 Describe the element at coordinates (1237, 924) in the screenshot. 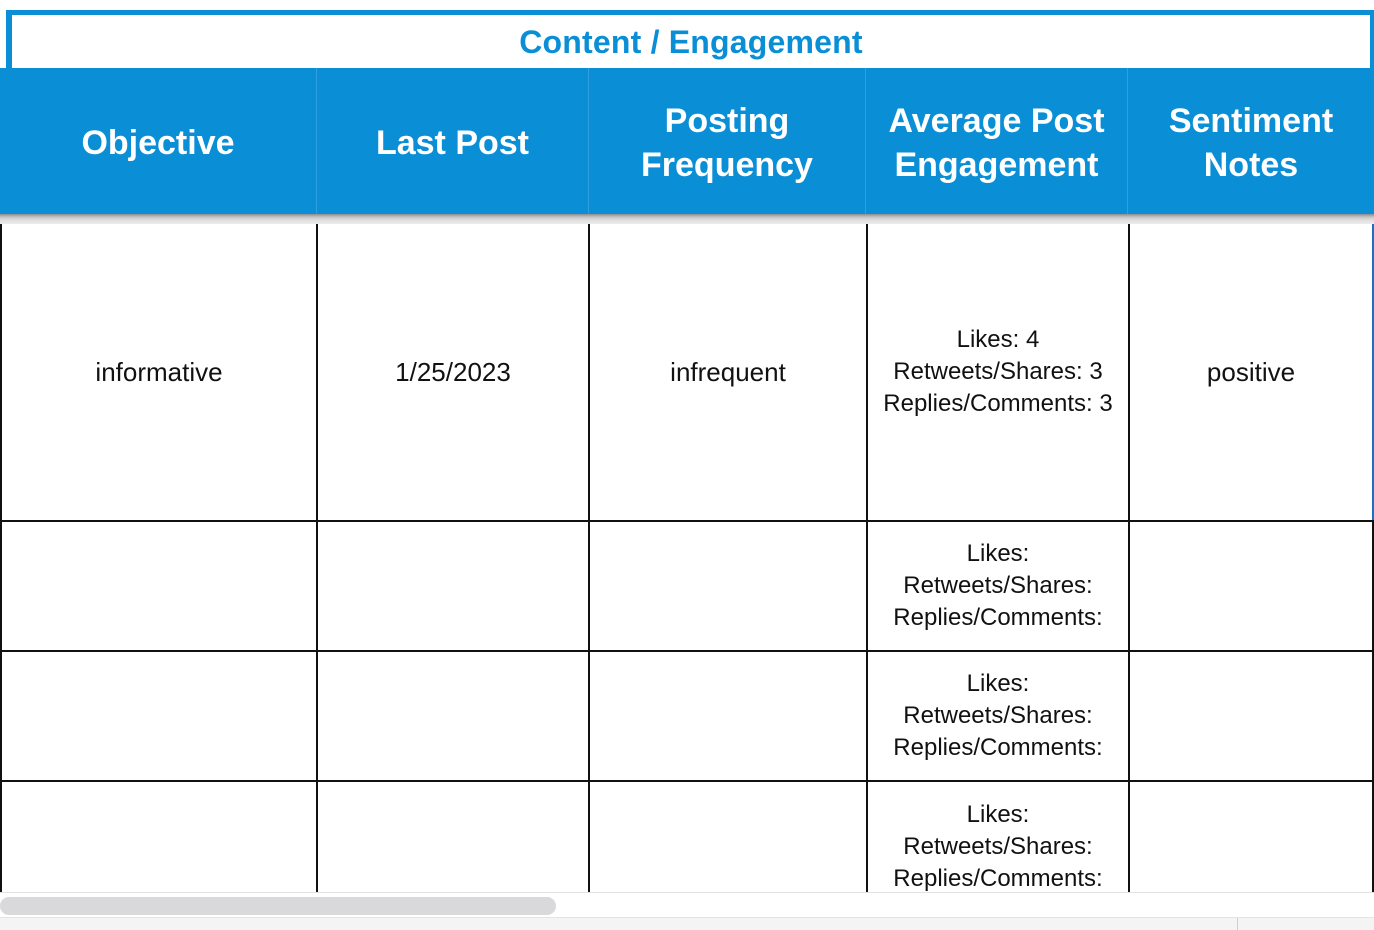

I see `status-divider` at that location.